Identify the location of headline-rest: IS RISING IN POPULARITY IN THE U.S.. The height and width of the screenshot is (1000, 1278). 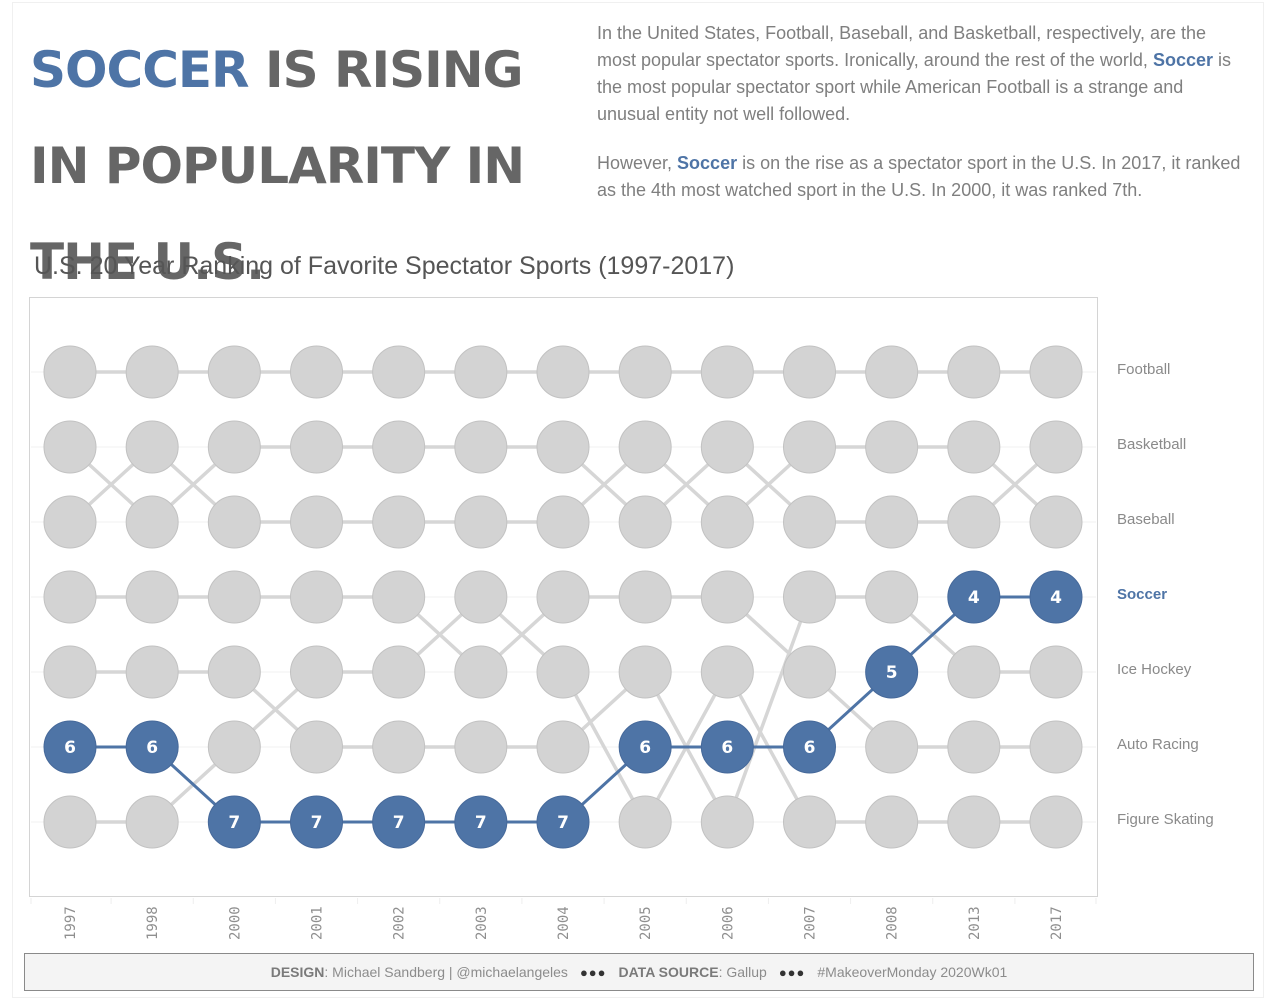
(277, 166).